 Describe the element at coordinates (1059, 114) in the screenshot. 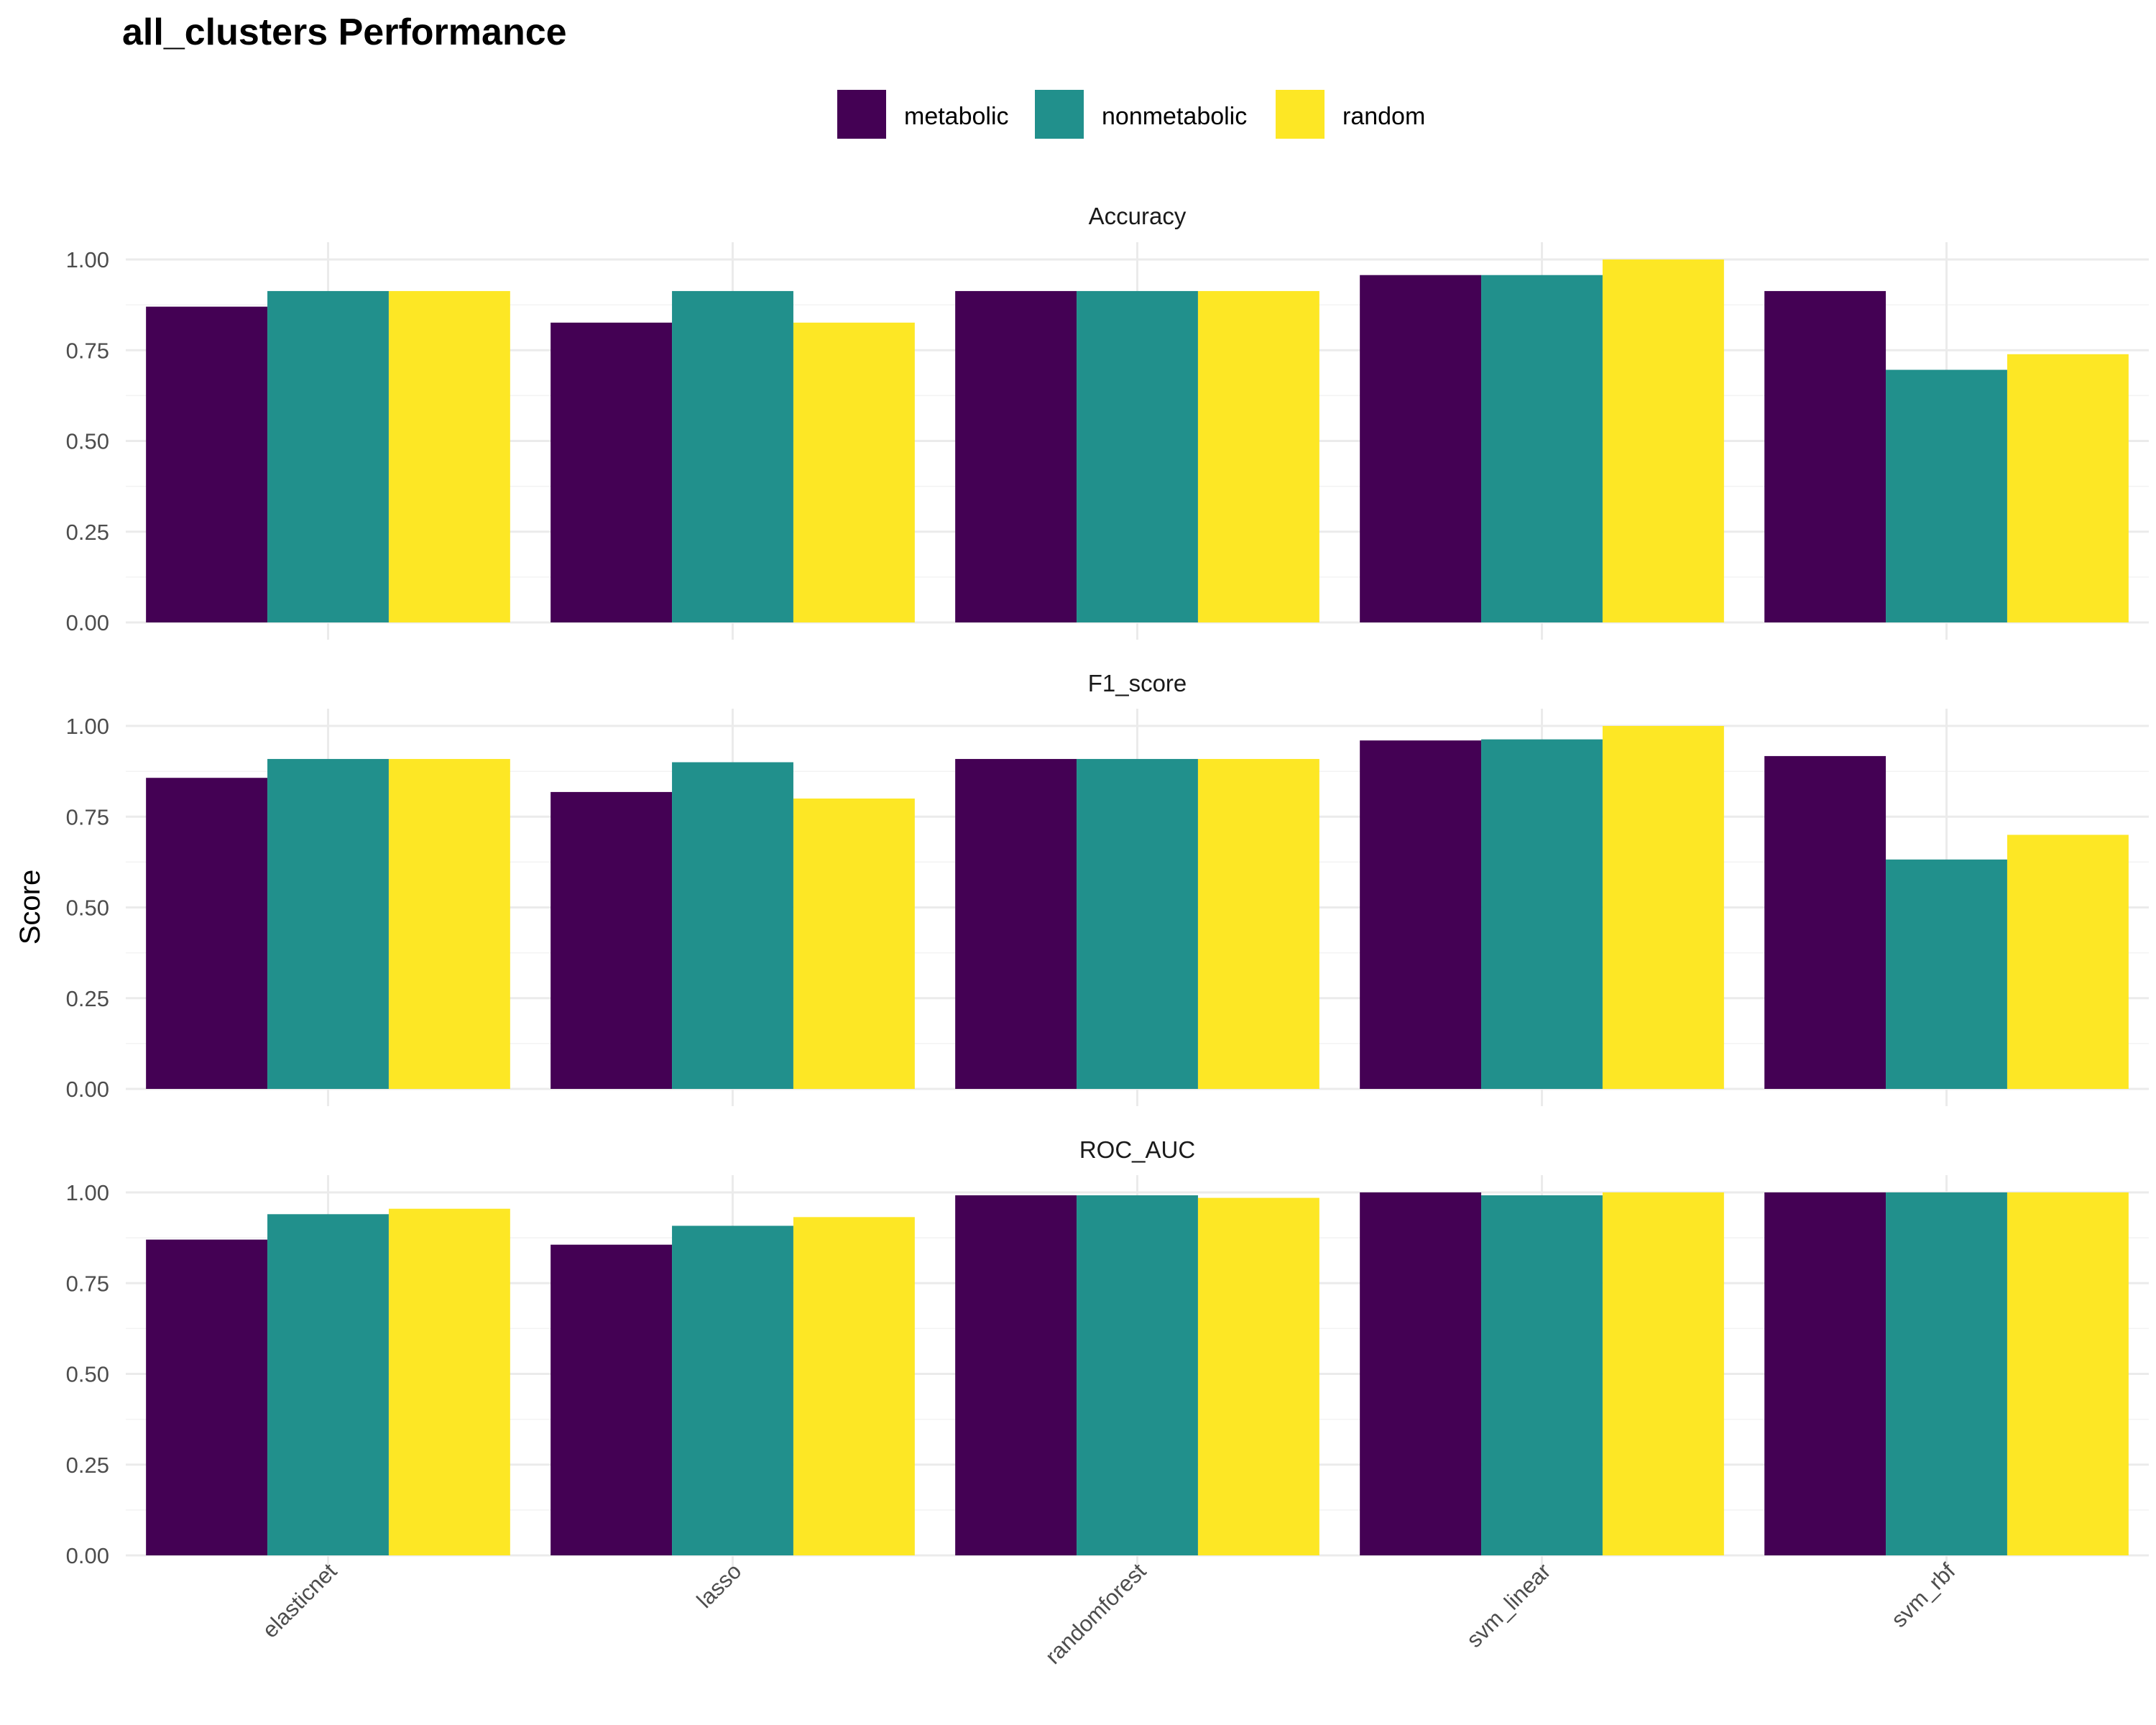

I see `legend-swatch-nonmetabolic` at that location.